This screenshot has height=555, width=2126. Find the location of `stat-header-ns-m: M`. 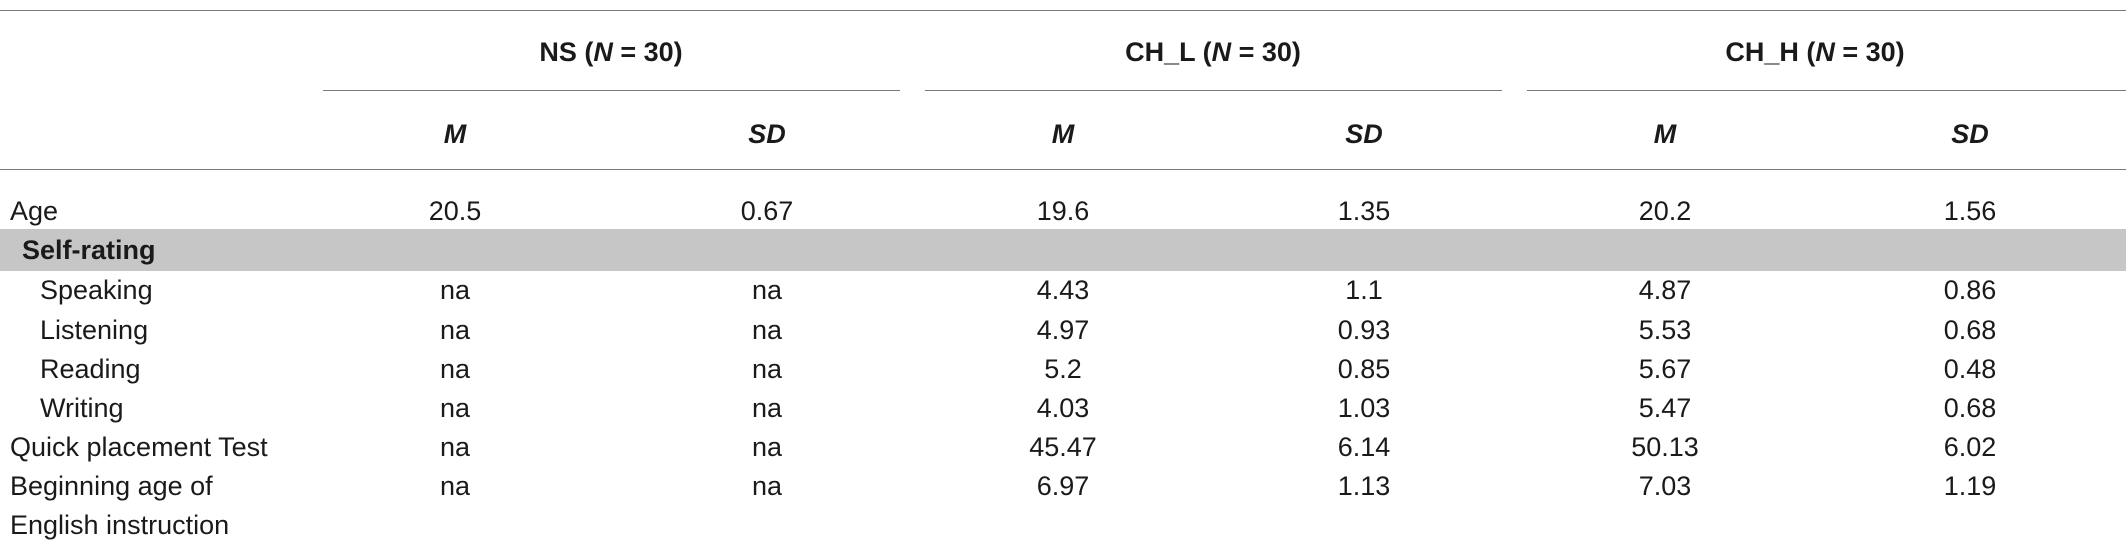

stat-header-ns-m: M is located at coordinates (455, 134).